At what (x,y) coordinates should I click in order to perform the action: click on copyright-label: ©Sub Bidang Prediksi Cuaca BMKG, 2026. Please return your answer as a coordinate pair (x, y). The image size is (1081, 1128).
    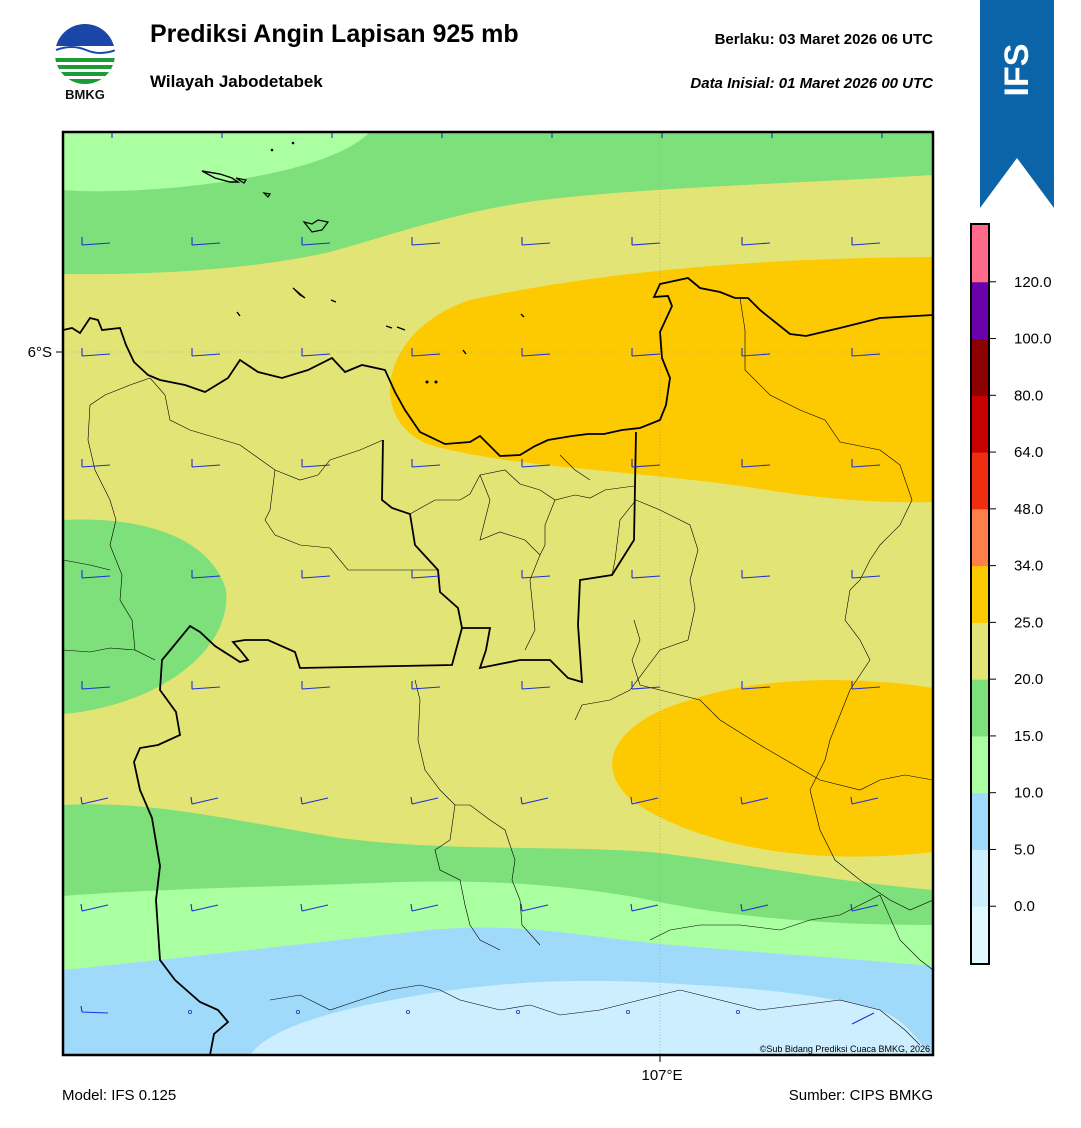
    Looking at the image, I should click on (845, 1049).